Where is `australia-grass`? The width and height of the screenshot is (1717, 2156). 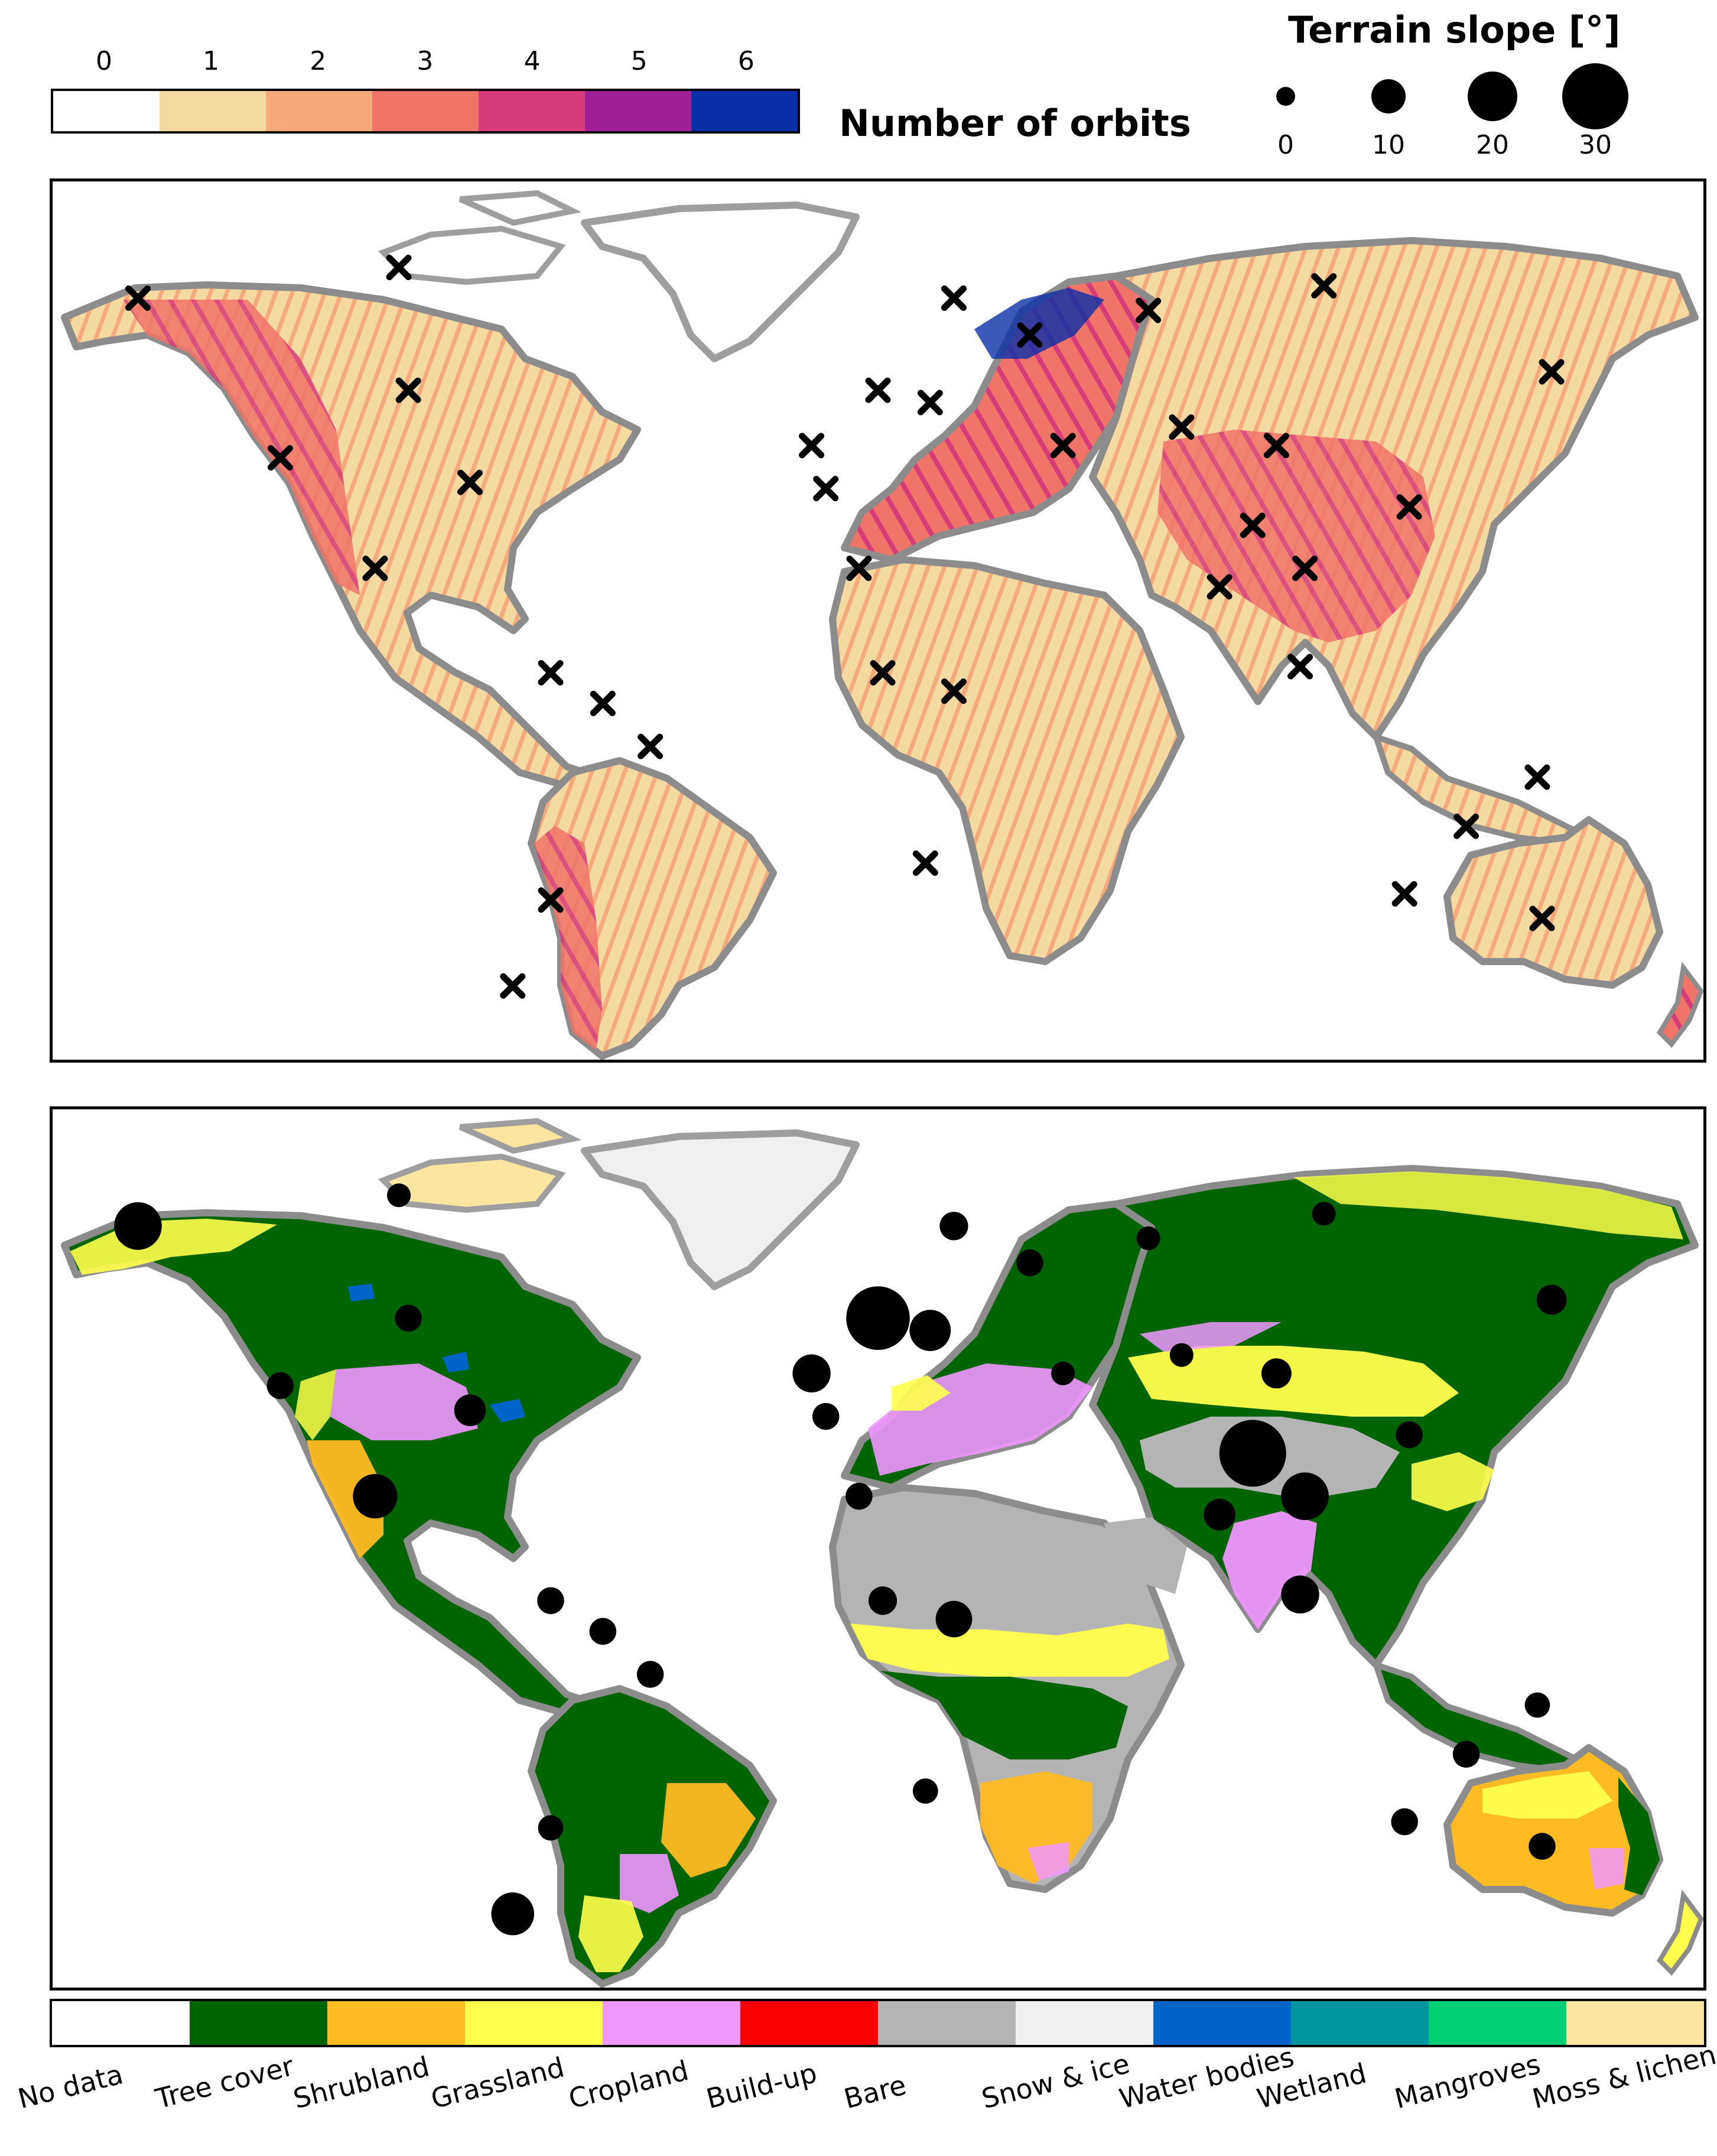 australia-grass is located at coordinates (1547, 1795).